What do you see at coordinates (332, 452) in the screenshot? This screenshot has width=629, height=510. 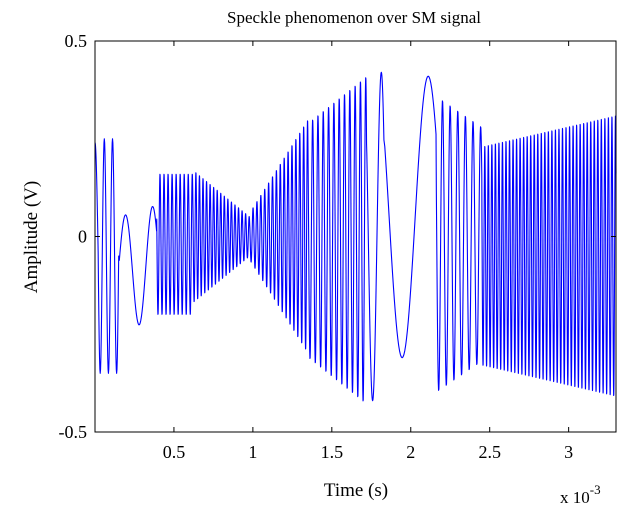 I see `x-tick-label: 1.5` at bounding box center [332, 452].